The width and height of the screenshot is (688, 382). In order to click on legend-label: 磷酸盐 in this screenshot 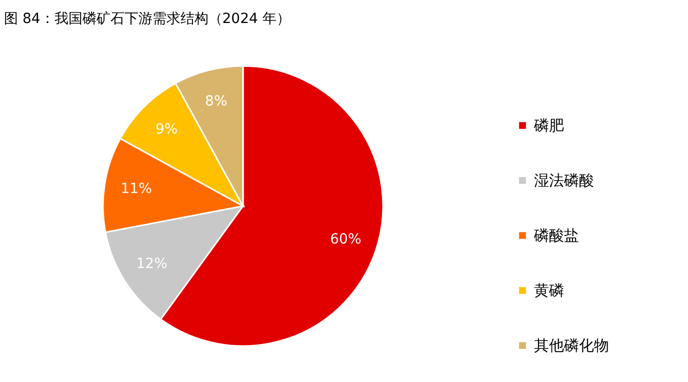, I will do `click(556, 235)`.